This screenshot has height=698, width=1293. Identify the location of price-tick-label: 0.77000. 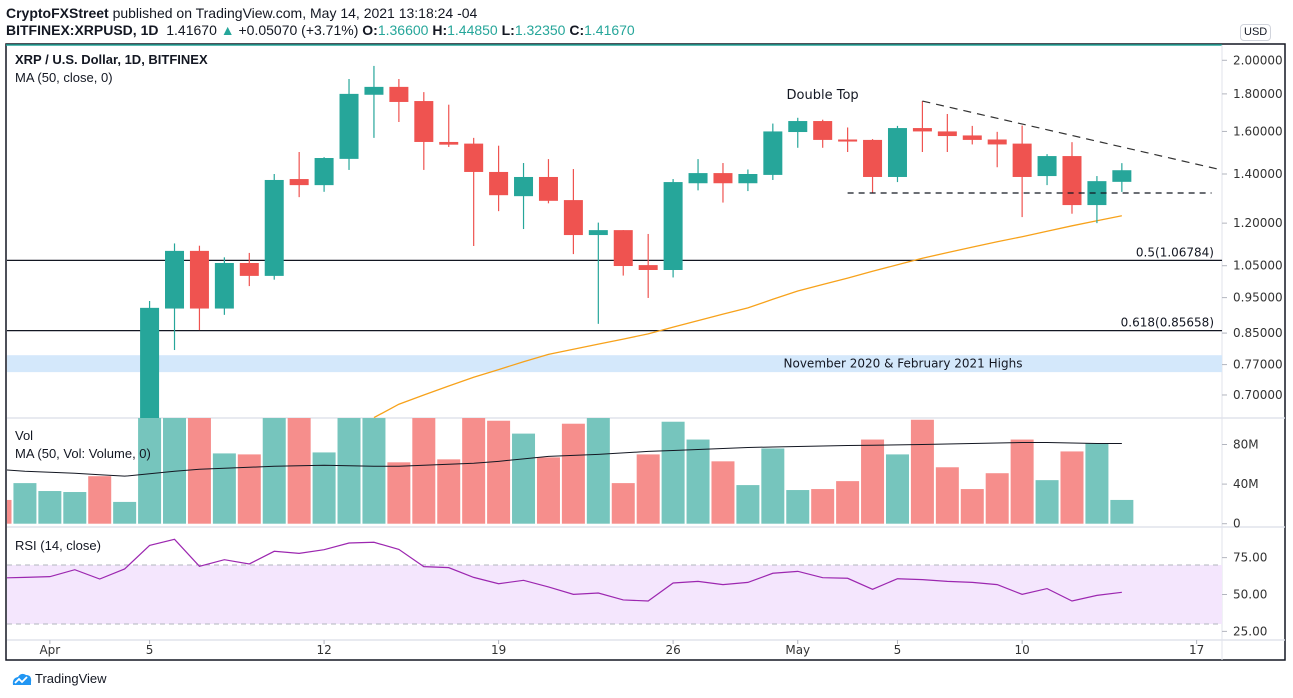
(1258, 365).